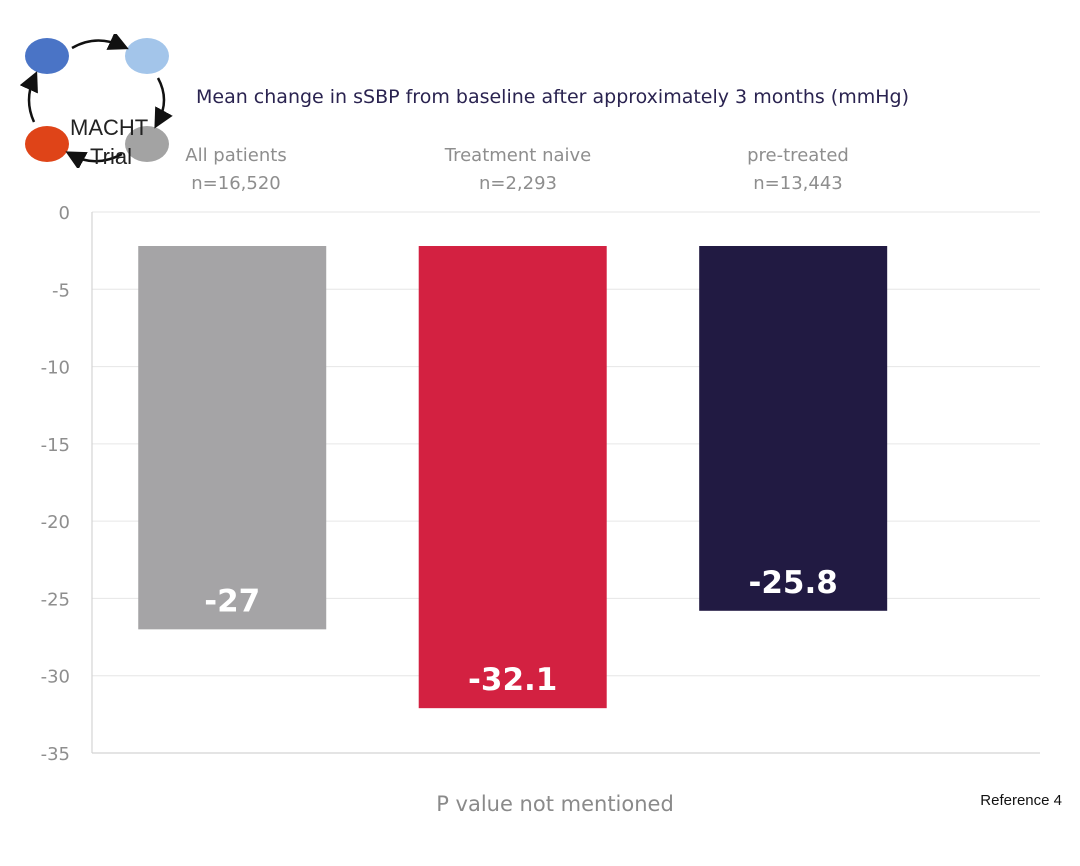  I want to click on y-tick-label: -30, so click(55, 677).